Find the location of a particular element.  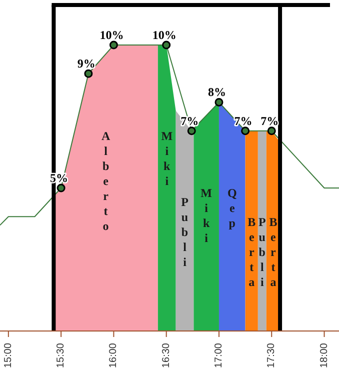

series-label: Alberto is located at coordinates (105, 181).